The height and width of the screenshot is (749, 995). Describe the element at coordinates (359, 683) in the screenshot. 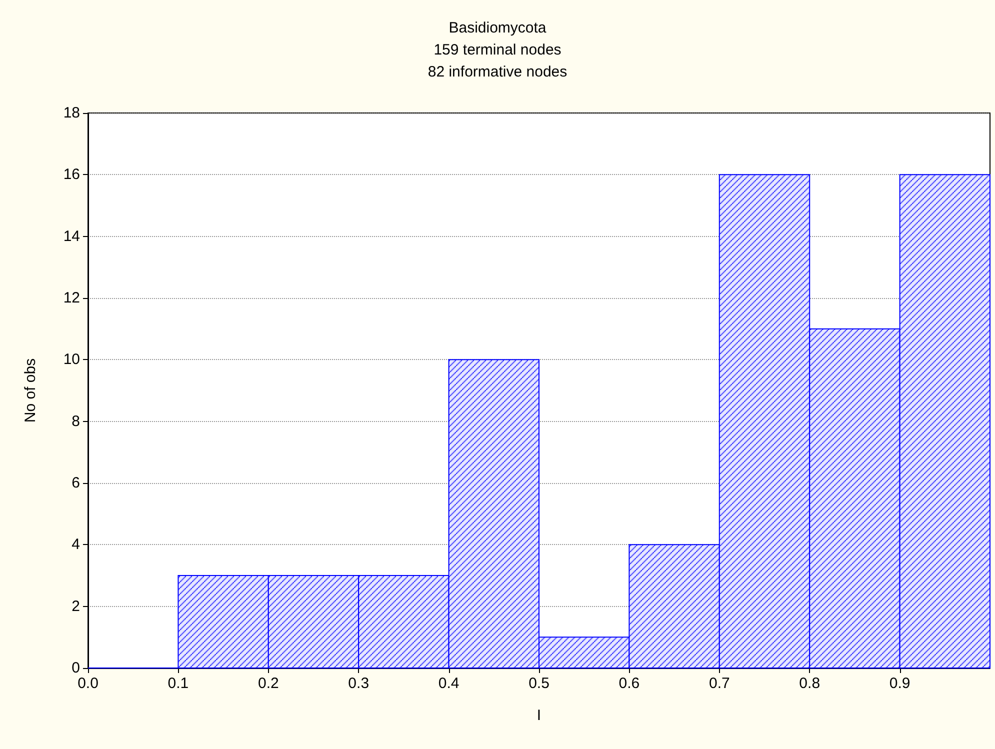

I see `x-tick-label: 0.3` at that location.